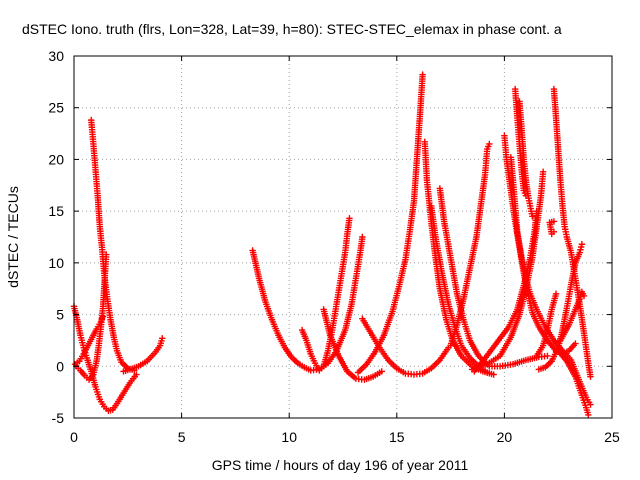 Image resolution: width=640 pixels, height=480 pixels. I want to click on y-tick-label: 30, so click(56, 56).